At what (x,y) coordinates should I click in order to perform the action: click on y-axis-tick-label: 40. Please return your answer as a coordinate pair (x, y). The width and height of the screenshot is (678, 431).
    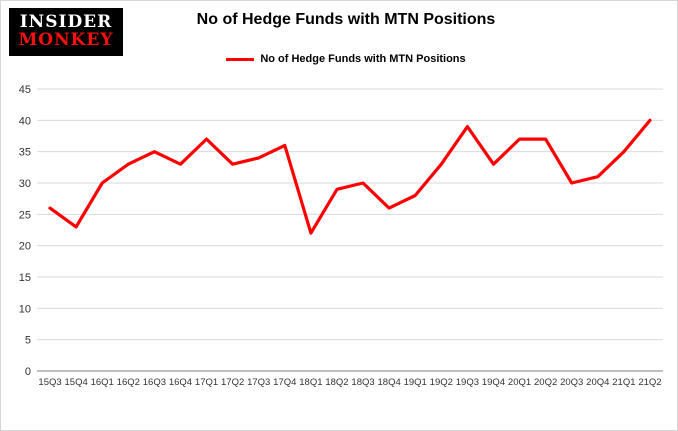
    Looking at the image, I should click on (25, 121).